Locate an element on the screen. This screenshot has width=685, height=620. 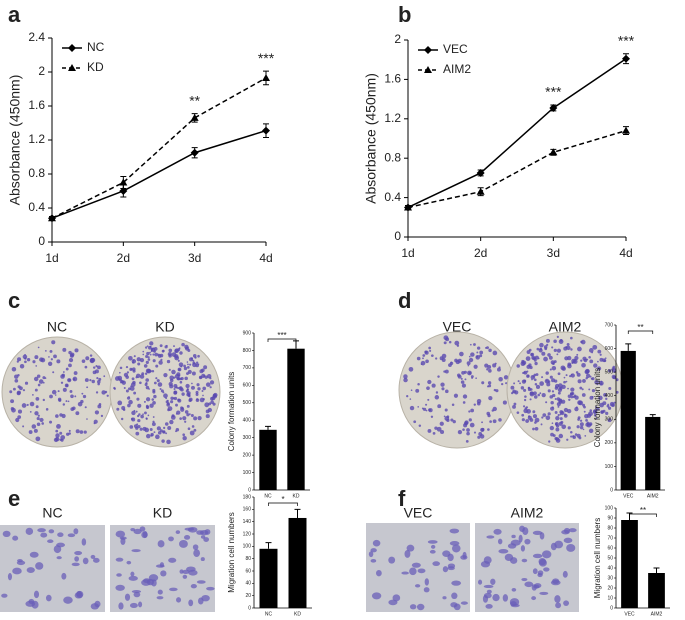
y-axis-label: Migration cell numbers is located at coordinates (231, 552).